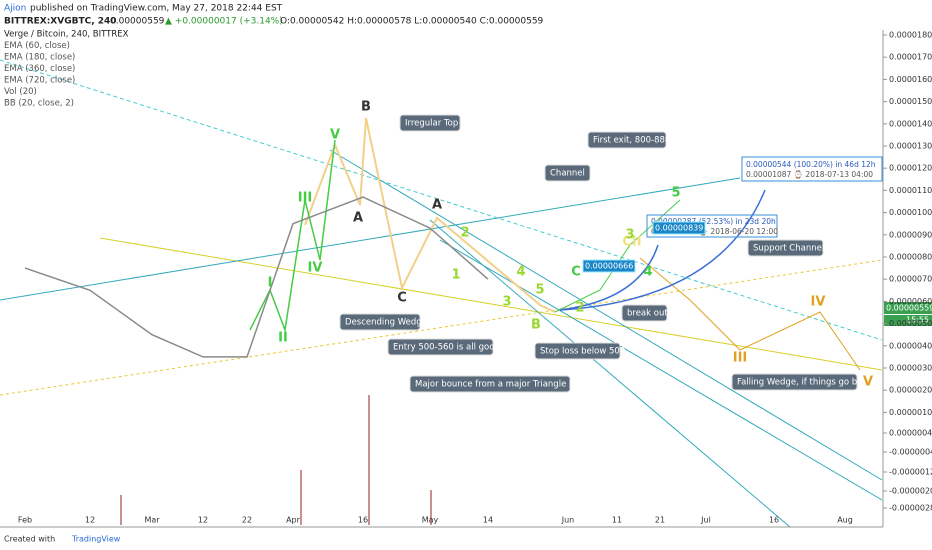  What do you see at coordinates (910, 452) in the screenshot?
I see `y-tick-label: -0.00000040` at bounding box center [910, 452].